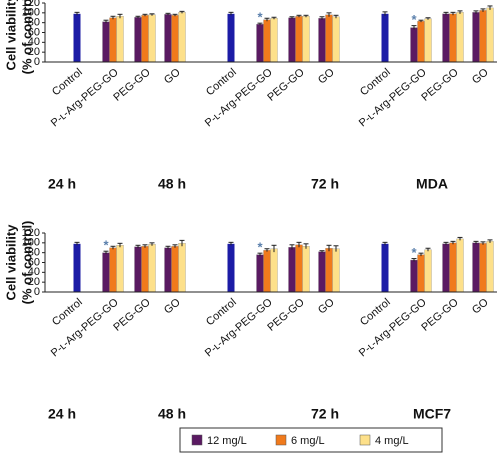 The width and height of the screenshot is (500, 464). Describe the element at coordinates (432, 414) in the screenshot. I see `panel-annotation: MCF7` at that location.